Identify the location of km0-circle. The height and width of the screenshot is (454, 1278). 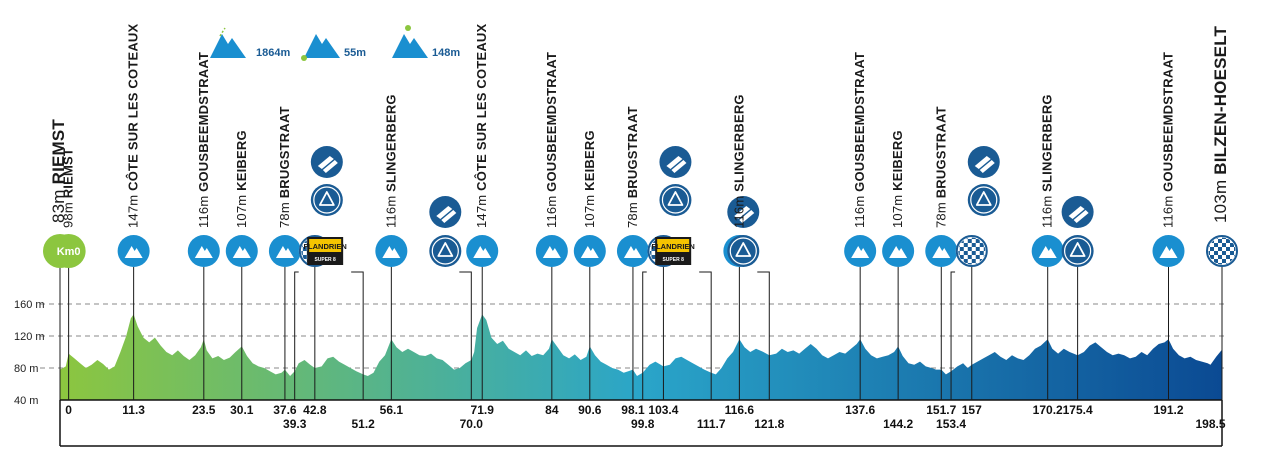
(68, 251).